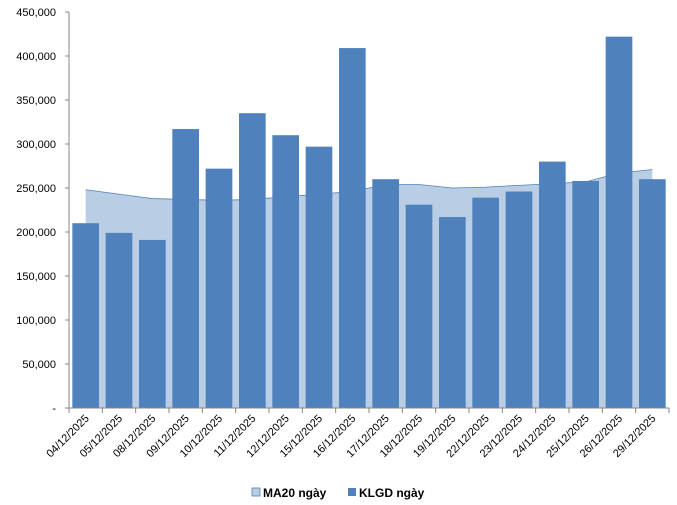 The height and width of the screenshot is (505, 677). I want to click on bar-12/12/2025, so click(285, 271).